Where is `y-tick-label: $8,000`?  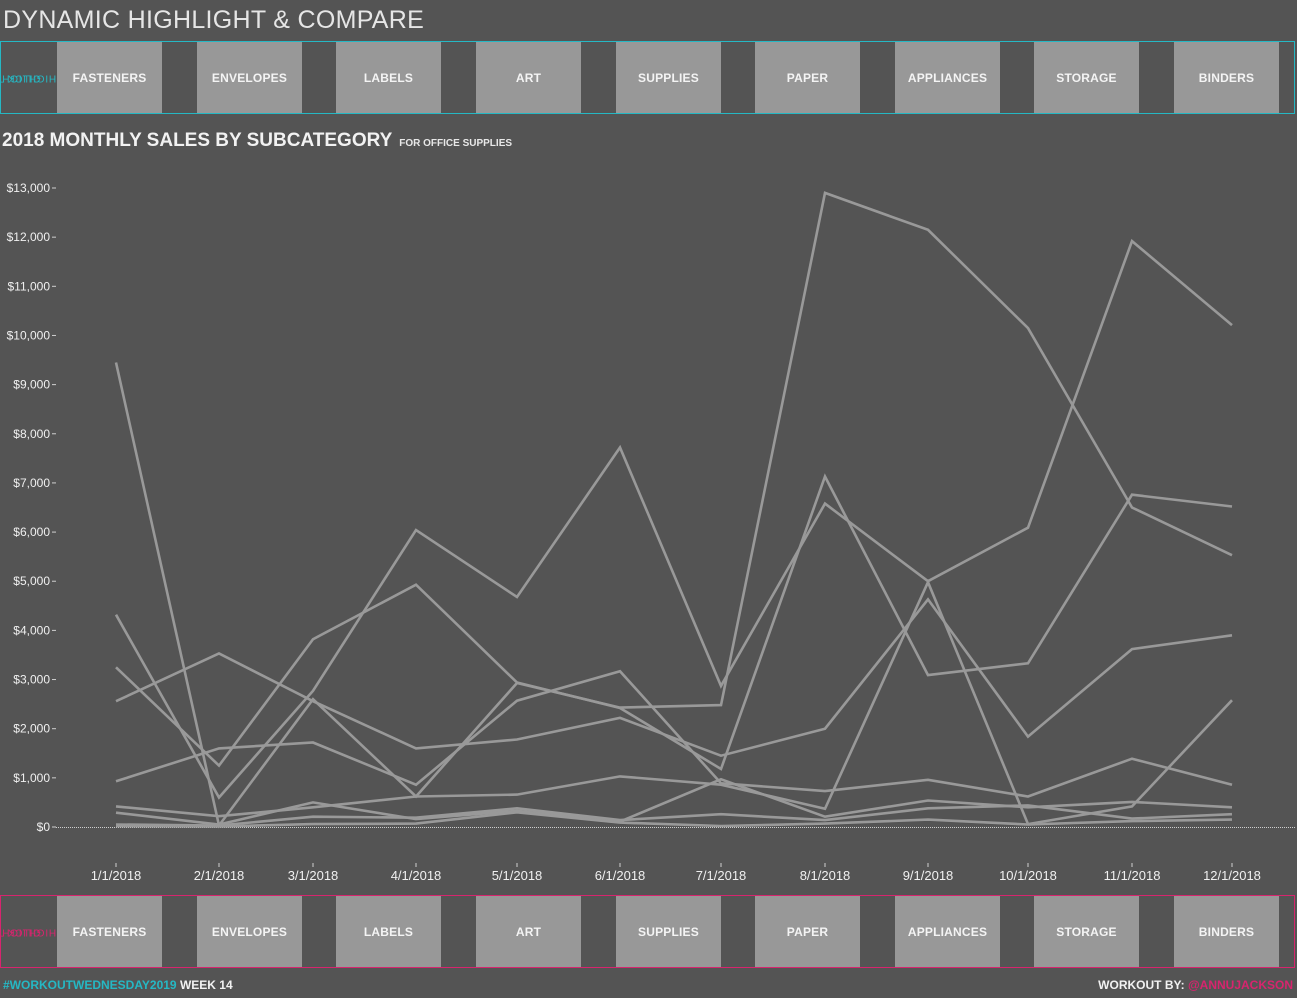 y-tick-label: $8,000 is located at coordinates (31, 434).